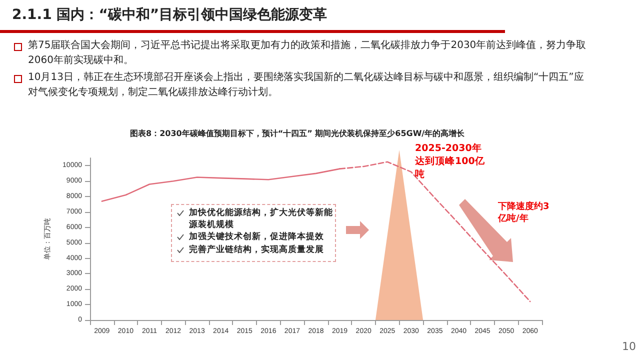 The width and height of the screenshot is (640, 360). Describe the element at coordinates (261, 219) in the screenshot. I see `annotation: 加快优化能源结构，扩大光伏等新能源装机规模` at that location.